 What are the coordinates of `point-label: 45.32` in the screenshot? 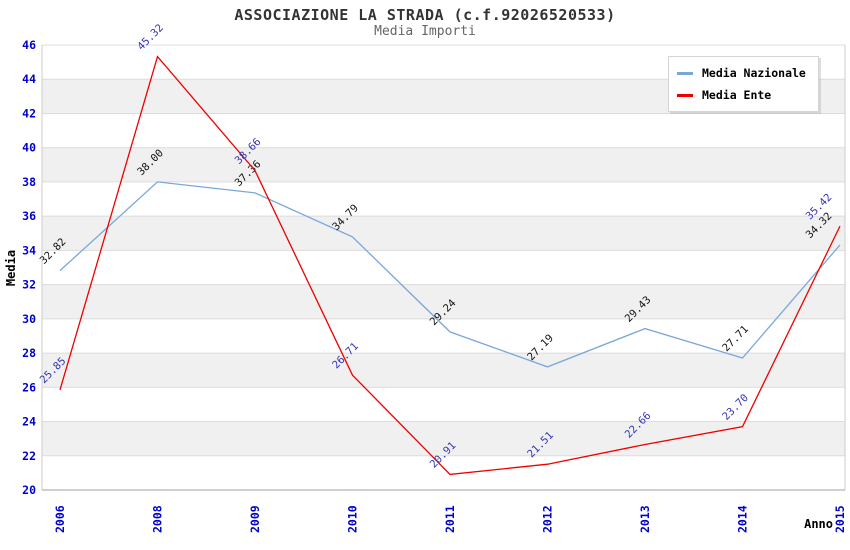 It's located at (150, 37).